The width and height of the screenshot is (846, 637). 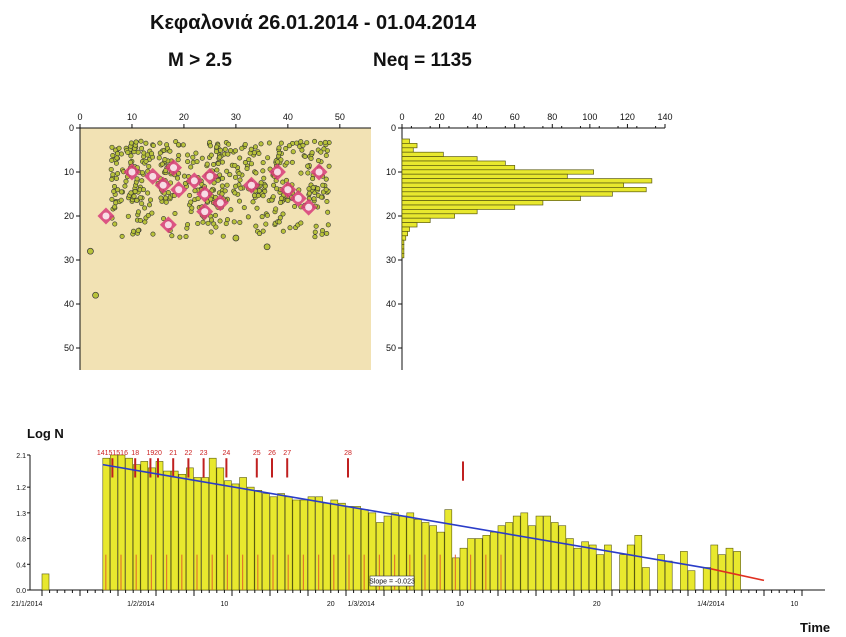 What do you see at coordinates (71, 128) in the screenshot?
I see `scatter-y-tick-label: 0` at bounding box center [71, 128].